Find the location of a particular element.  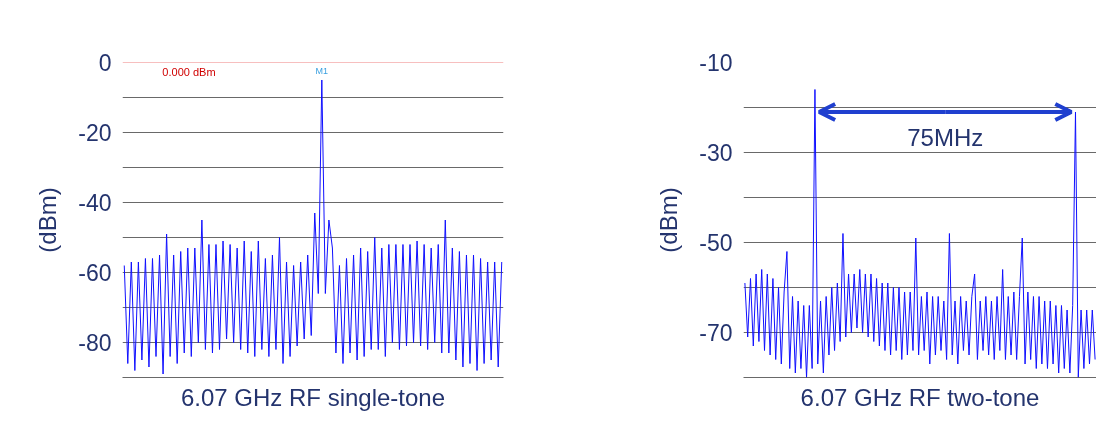

y-tick-label: -30 is located at coordinates (716, 153).